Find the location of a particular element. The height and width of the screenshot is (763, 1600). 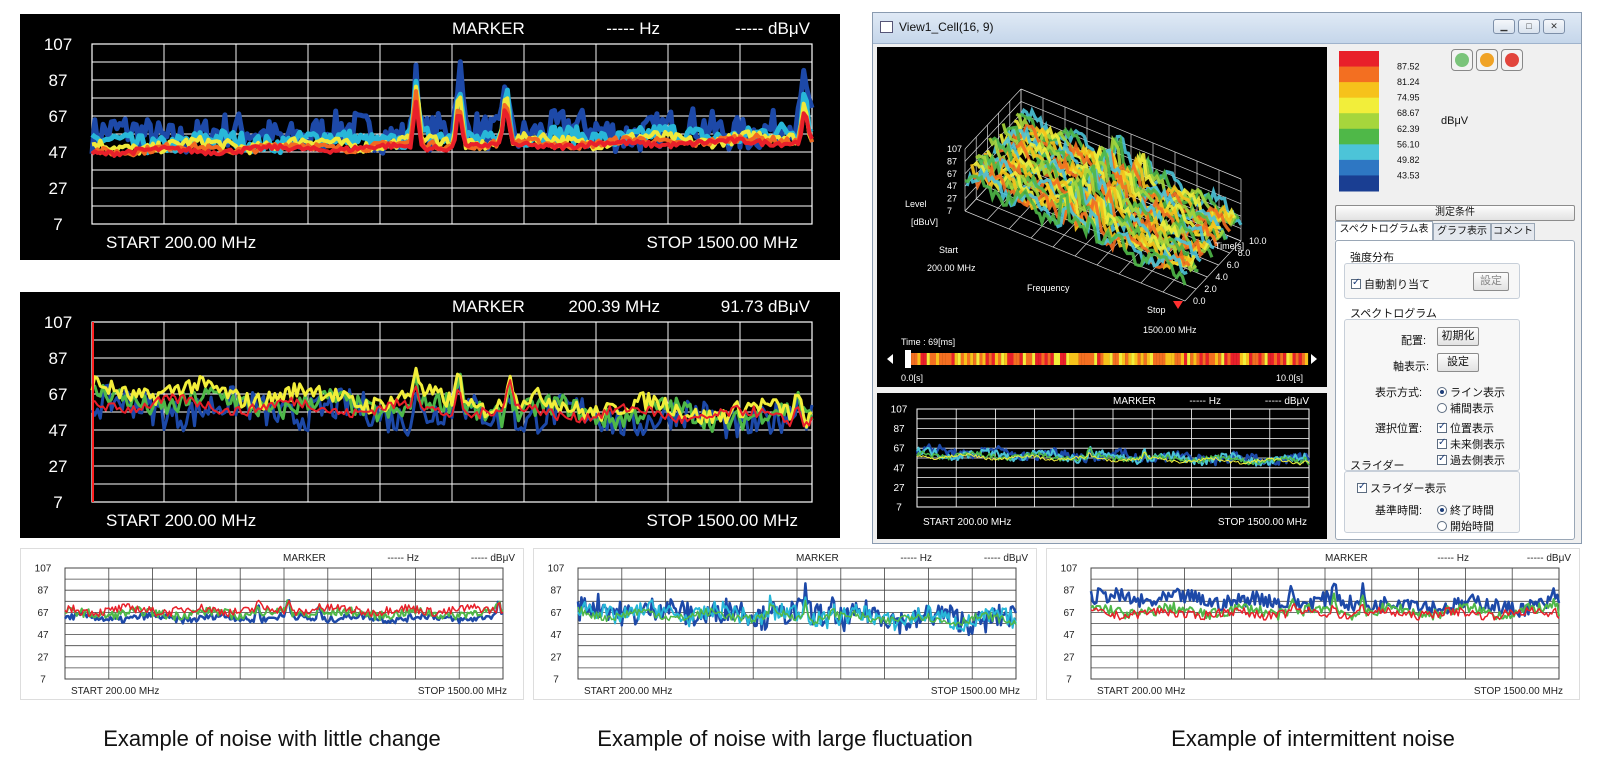

window-title: View1_Cell(16, 9) is located at coordinates (946, 27).